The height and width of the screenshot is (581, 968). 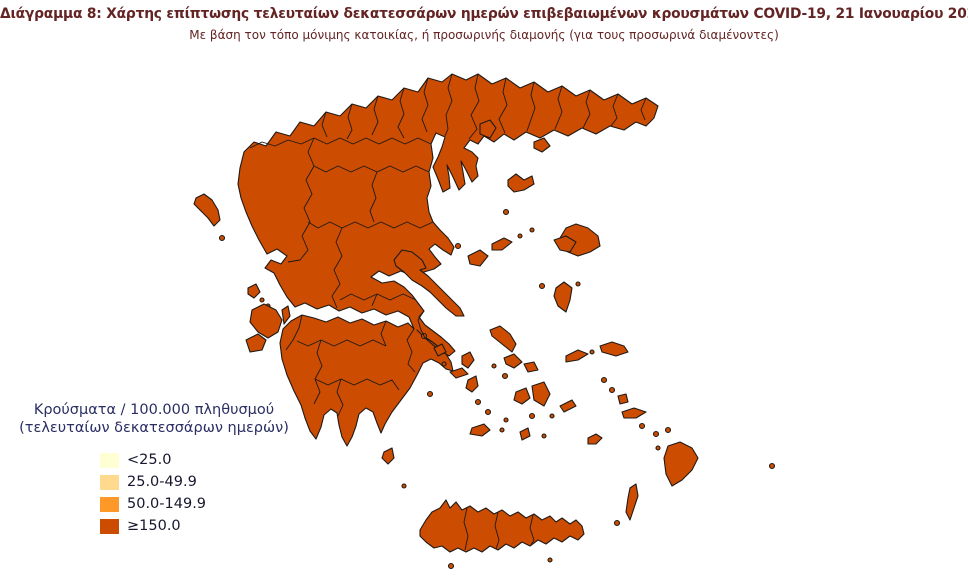 I want to click on island-amorgos, so click(x=568, y=406).